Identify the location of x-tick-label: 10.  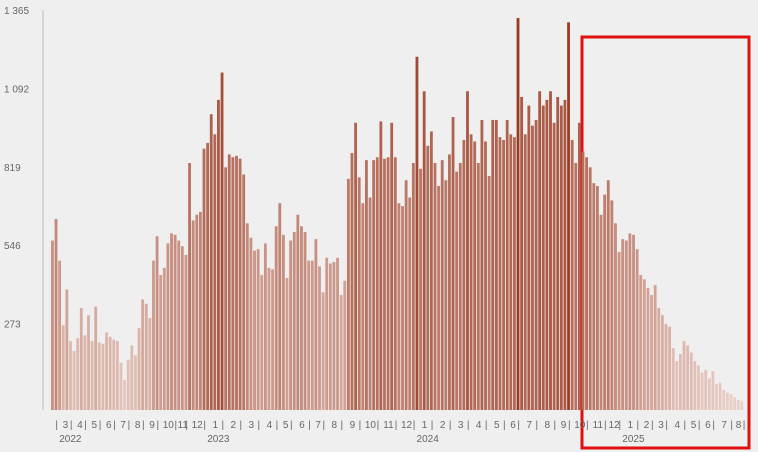
(580, 425).